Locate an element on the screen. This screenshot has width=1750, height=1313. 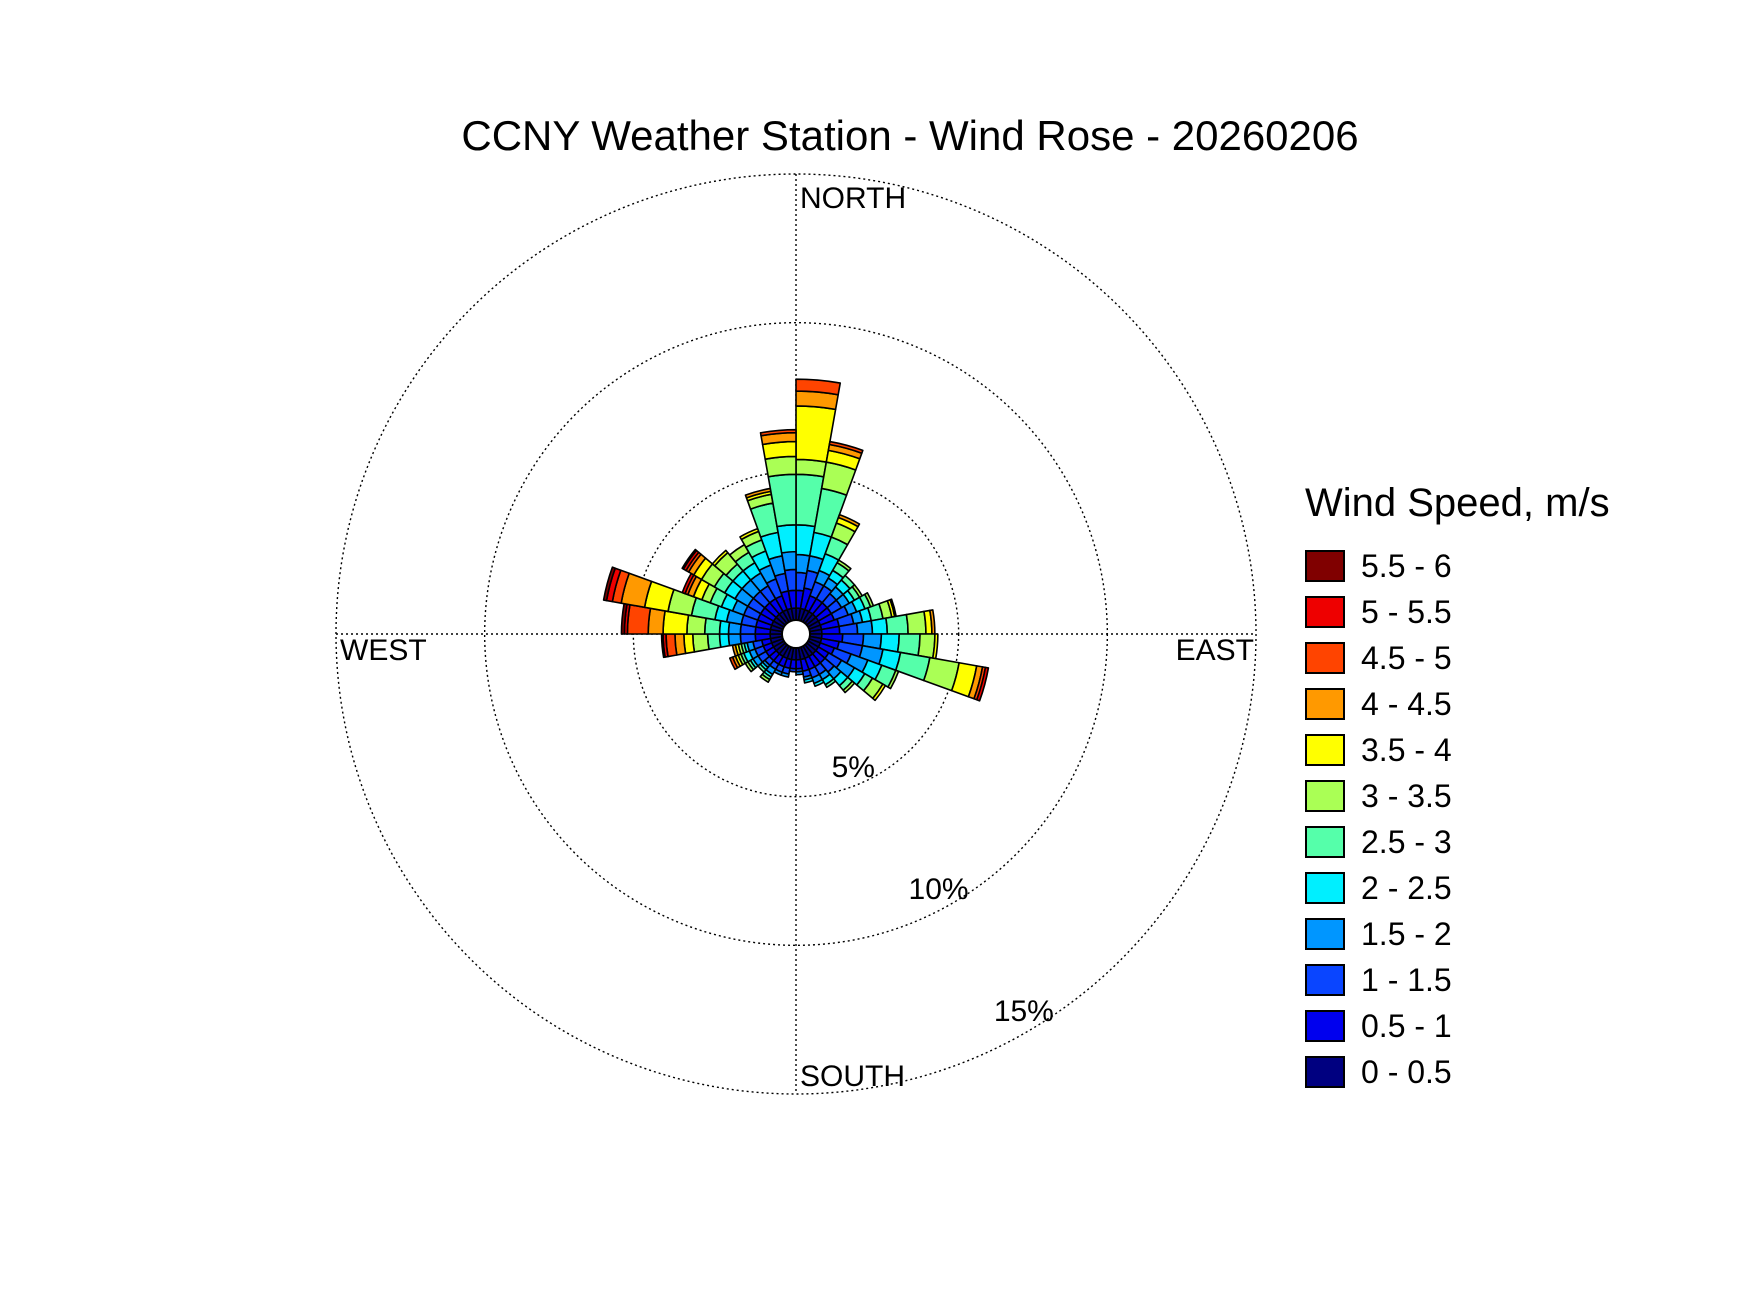
legend-item: 1 - 1.5 is located at coordinates (1457, 985).